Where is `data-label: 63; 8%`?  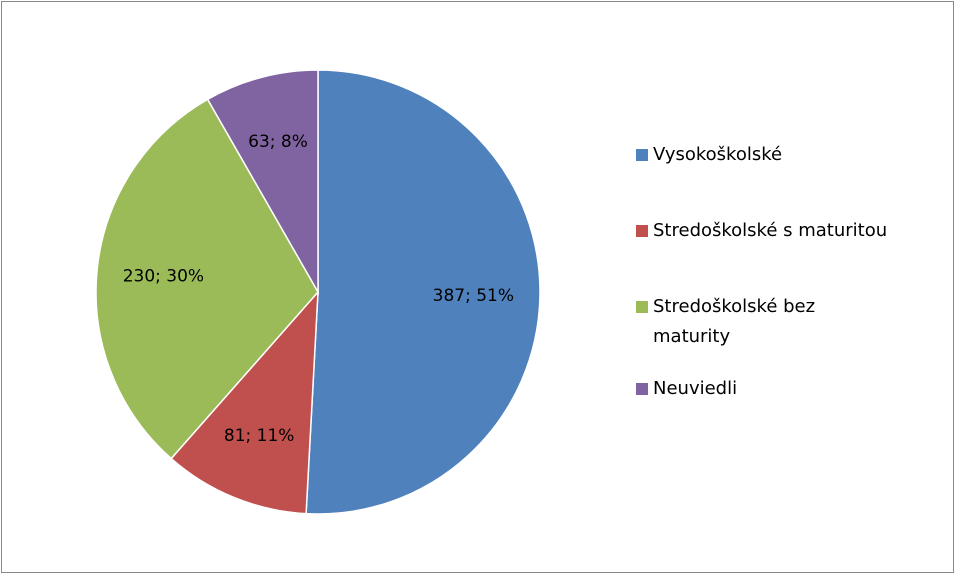
data-label: 63; 8% is located at coordinates (278, 142).